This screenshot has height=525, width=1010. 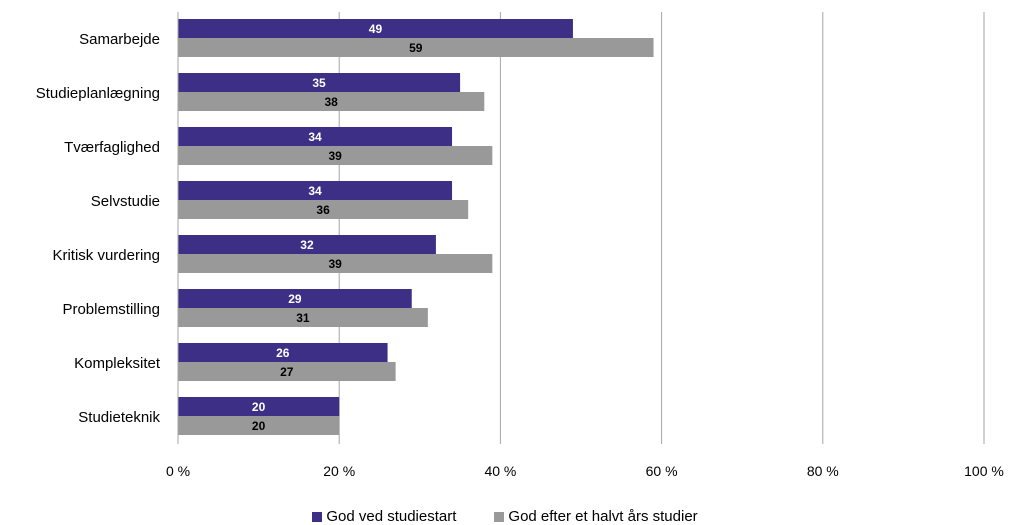 I want to click on data-label-series-1: 29, so click(x=295, y=299).